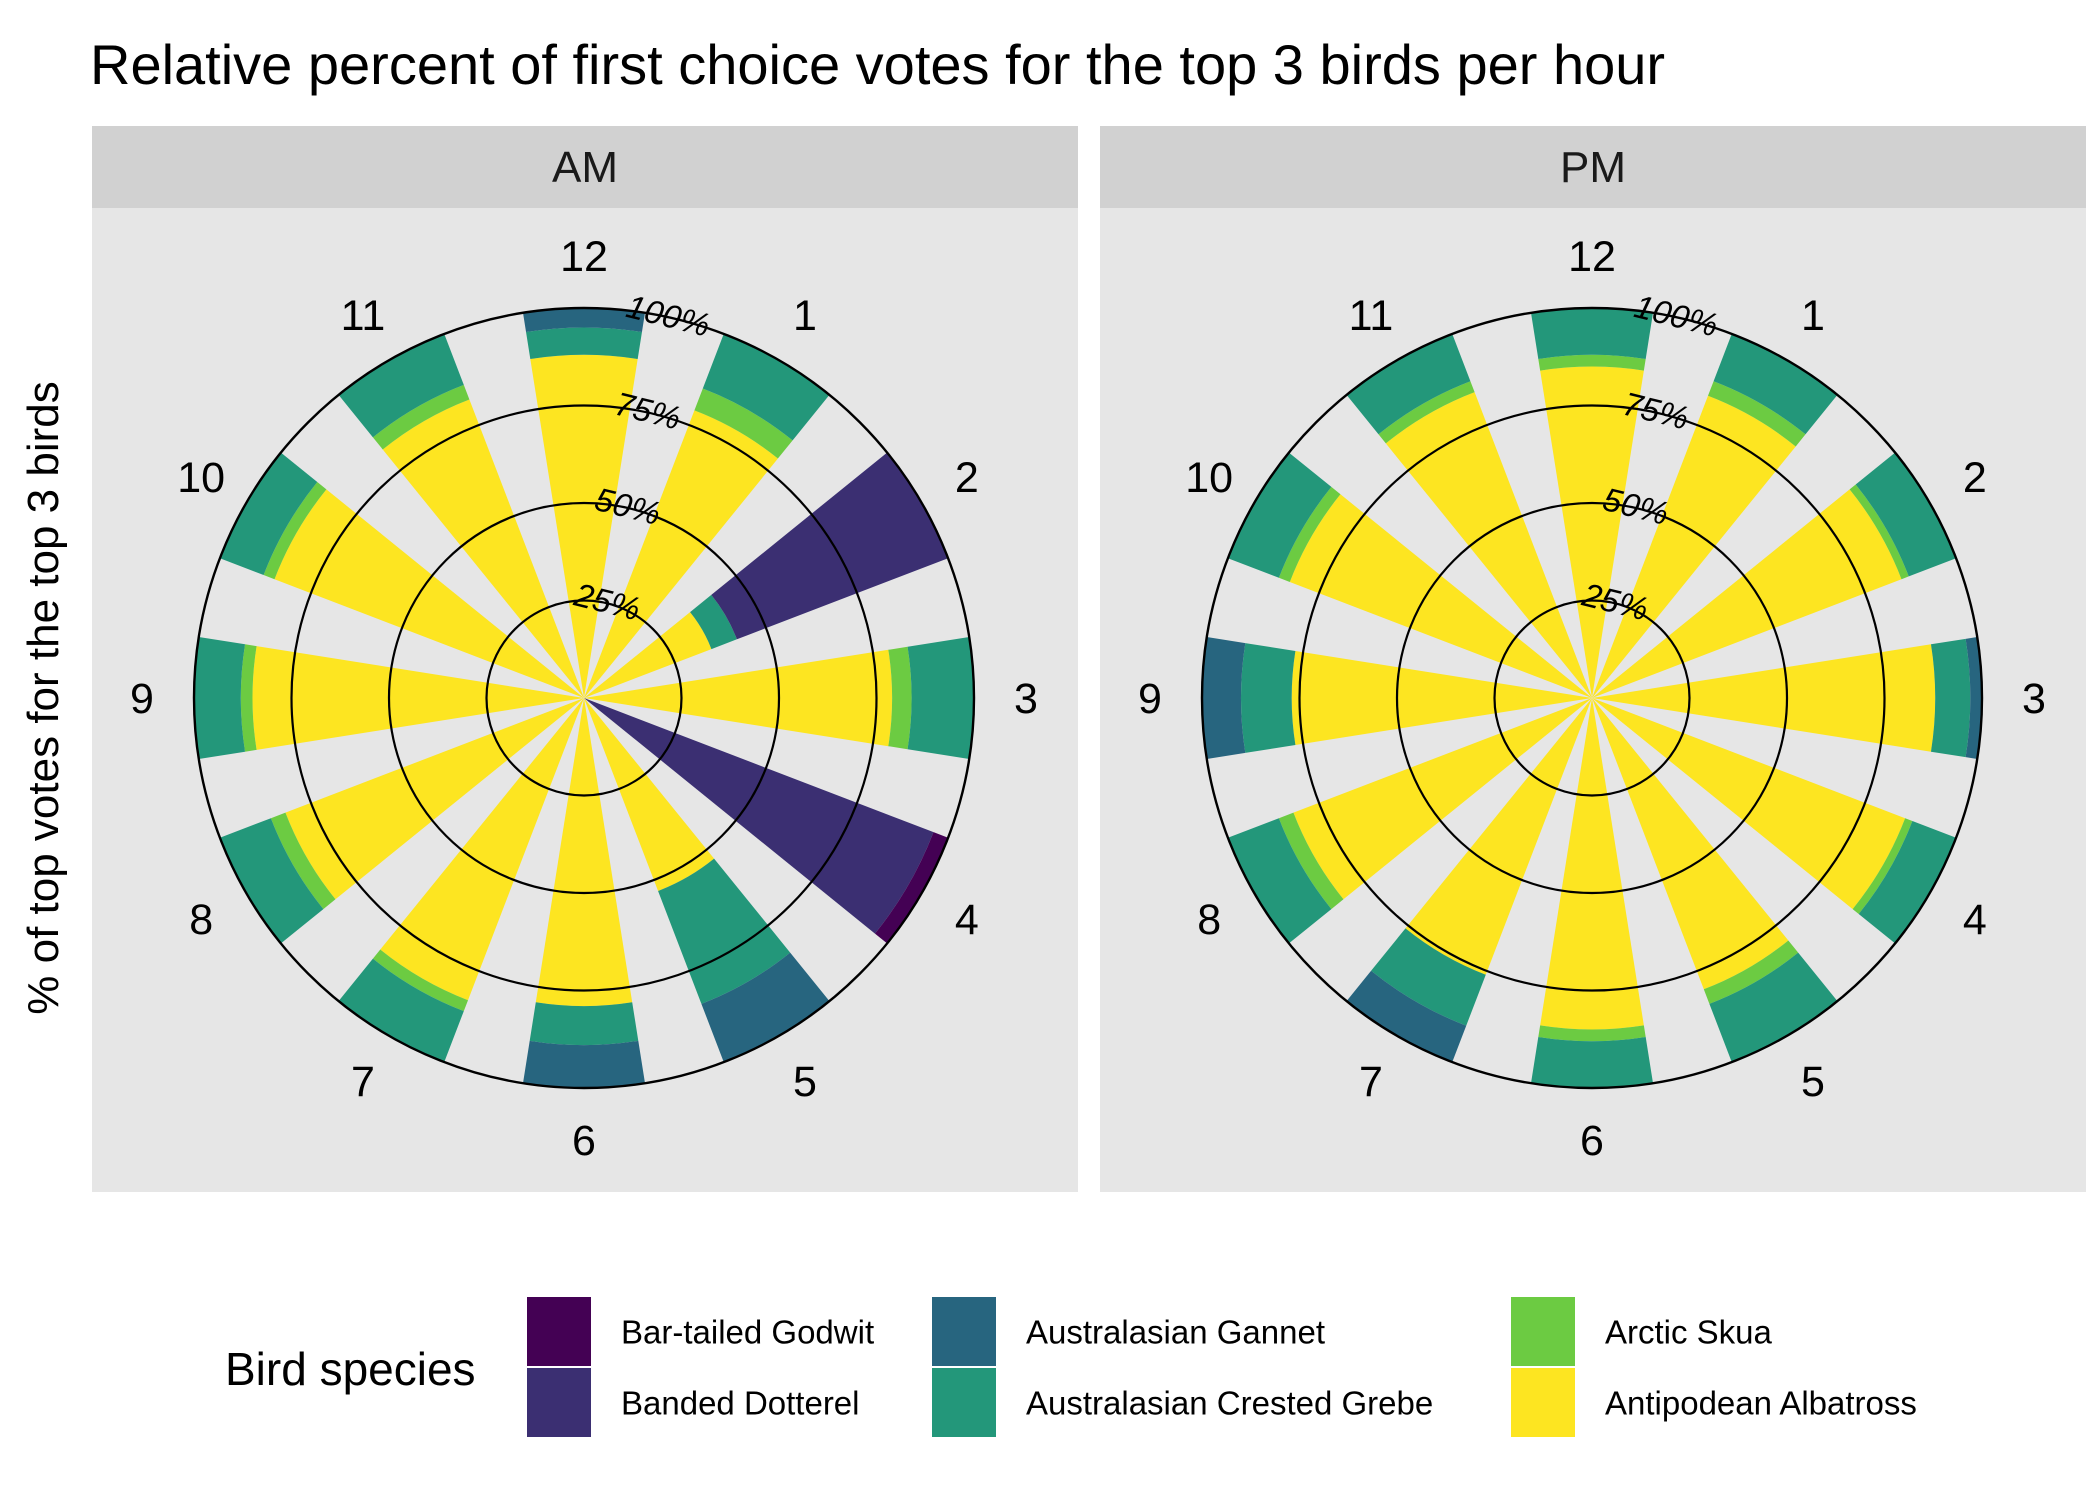 The width and height of the screenshot is (2100, 1500). I want to click on facet-strip, so click(585, 167).